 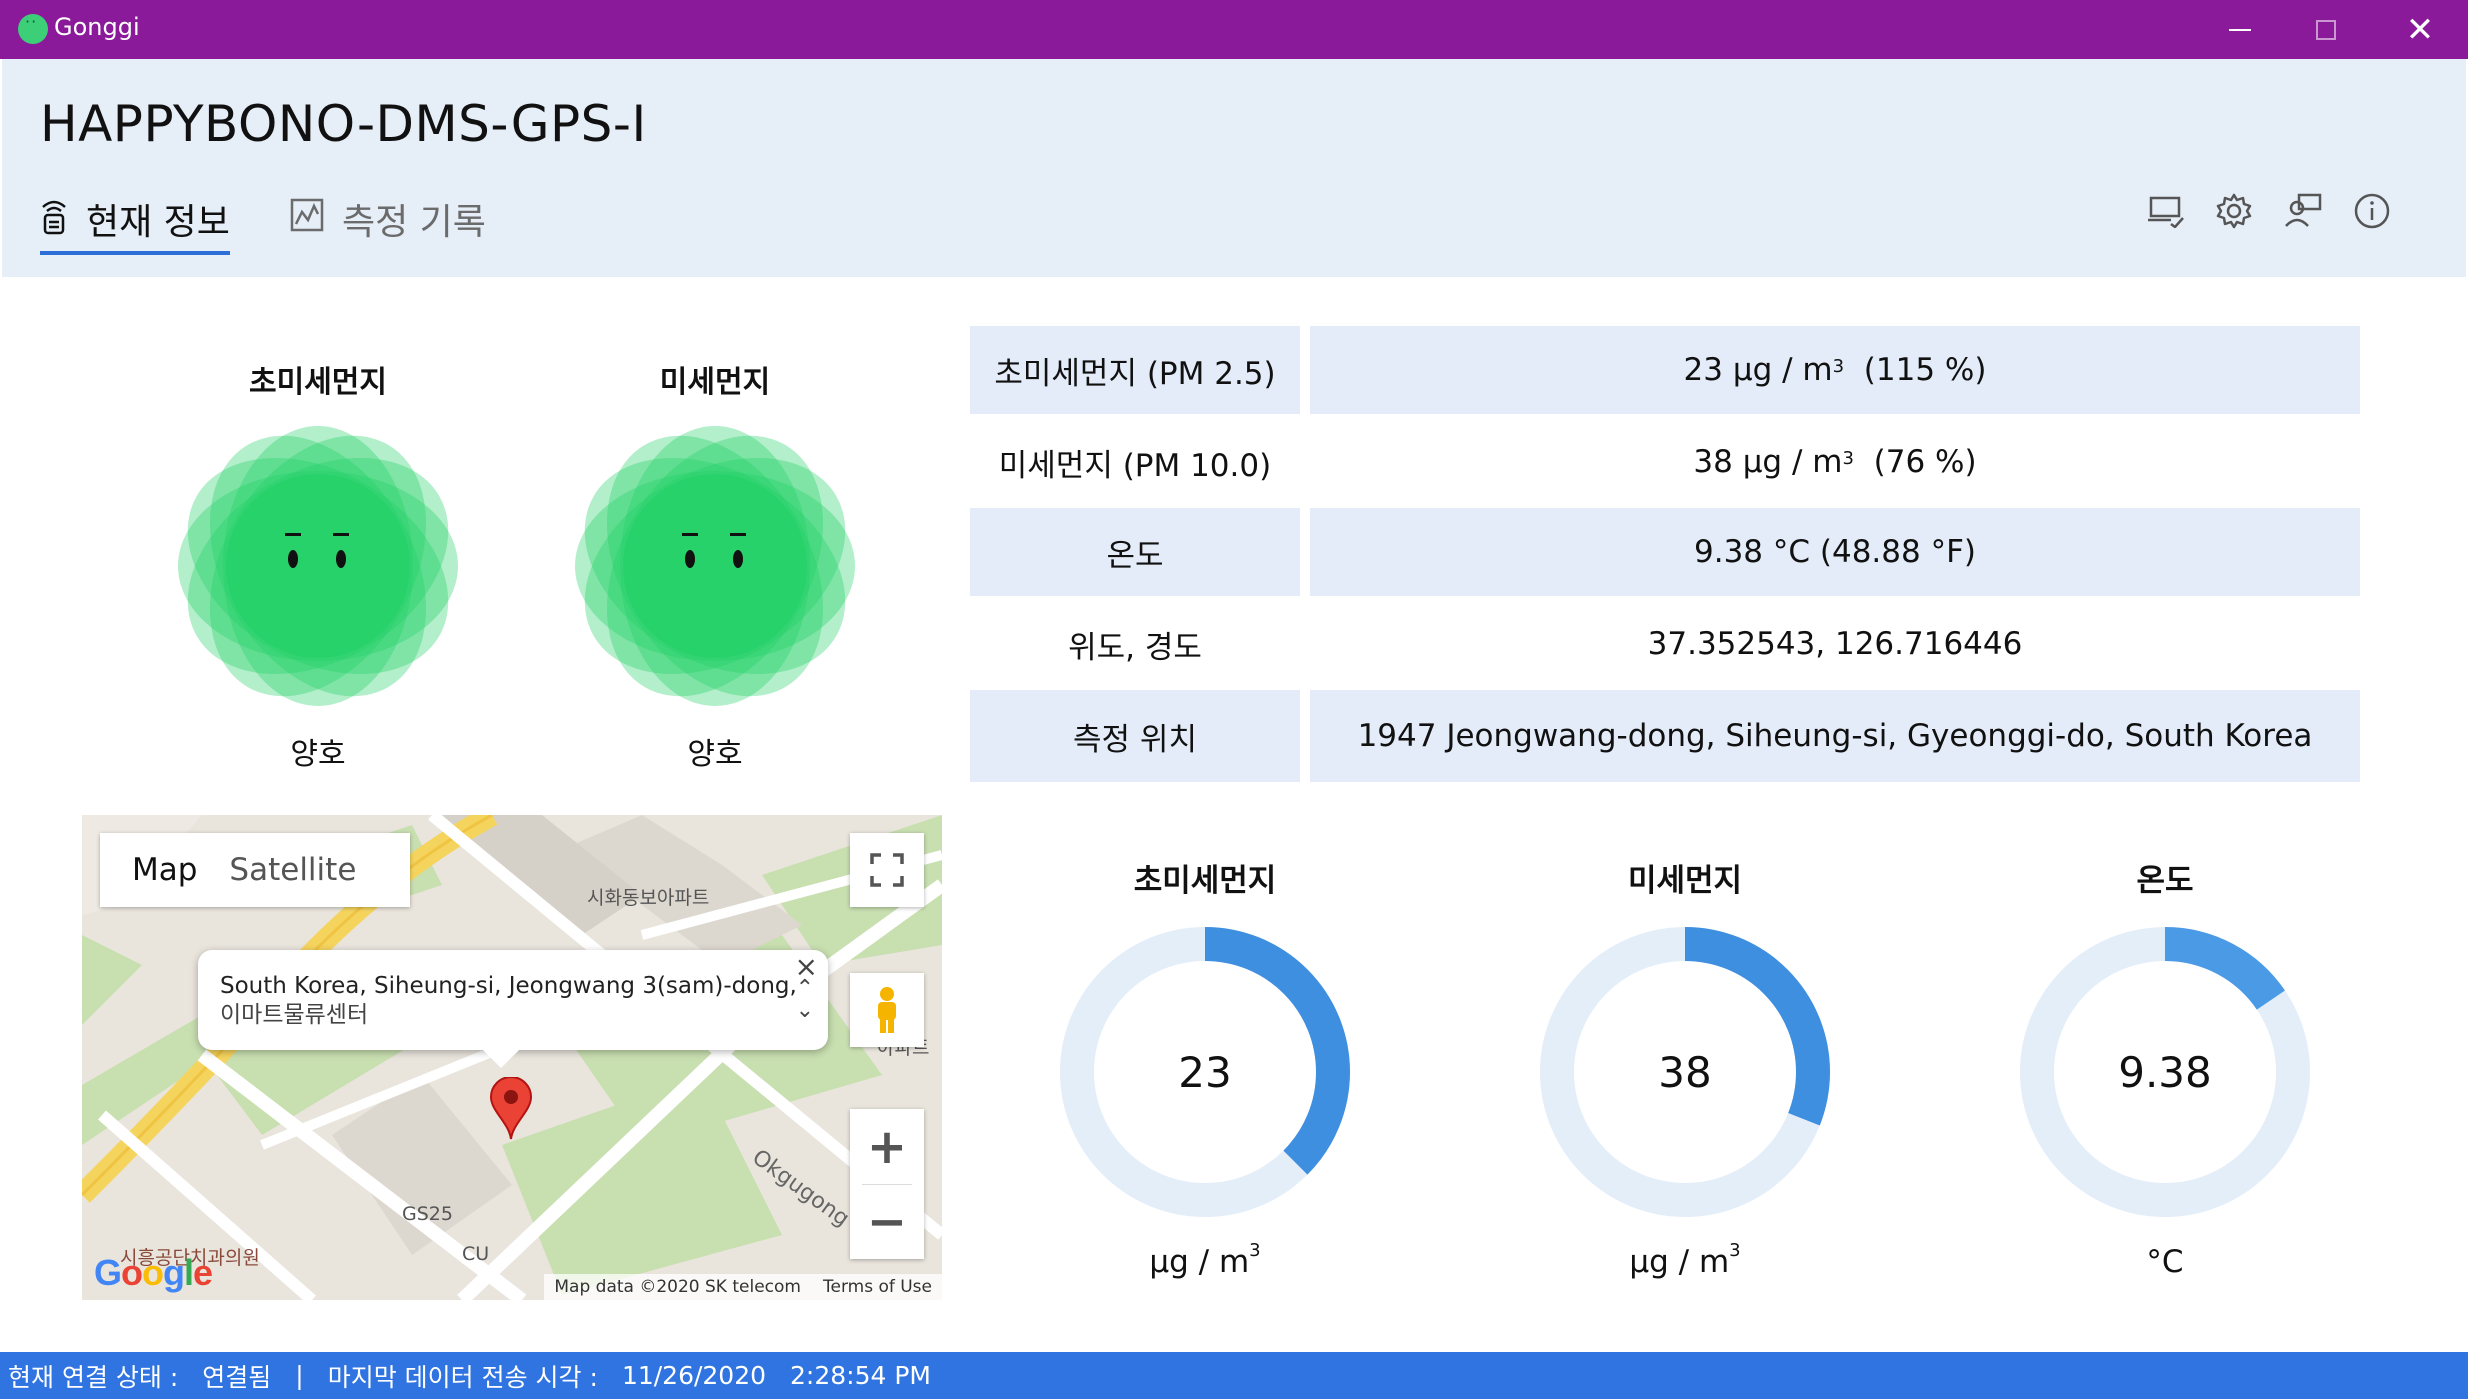 I want to click on info-value-percent: (115 %), so click(x=1925, y=370).